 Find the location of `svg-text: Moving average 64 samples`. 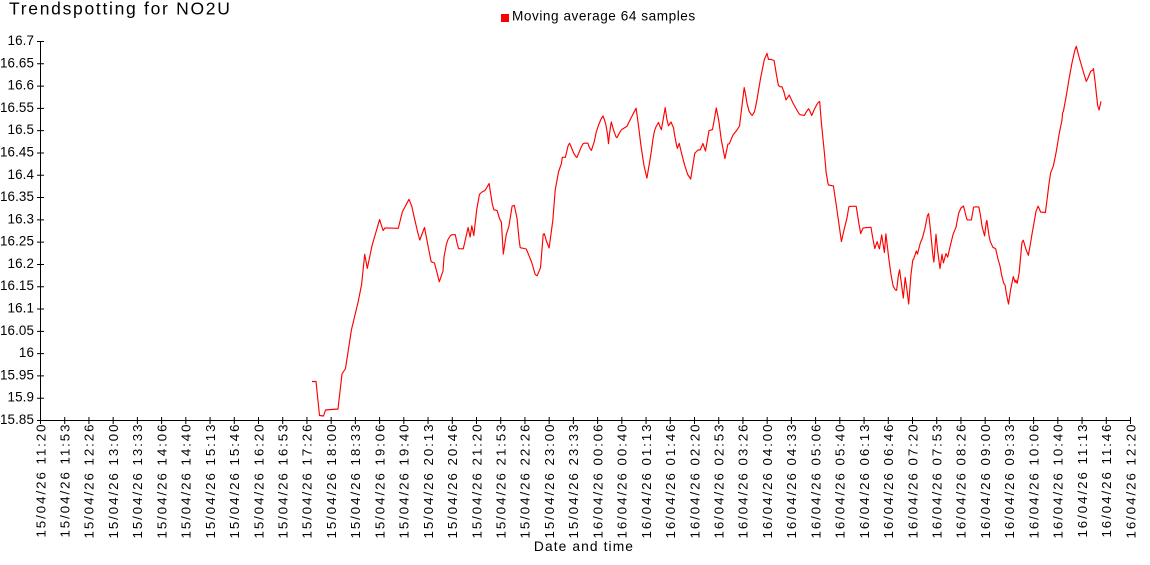

svg-text: Moving average 64 samples is located at coordinates (604, 16).